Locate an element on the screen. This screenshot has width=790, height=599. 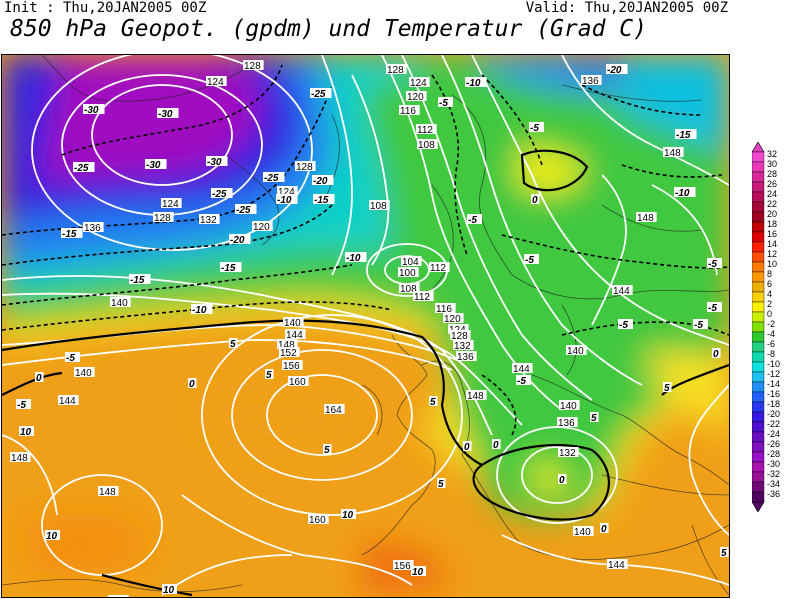
colorbar-label: 20 is located at coordinates (772, 214).